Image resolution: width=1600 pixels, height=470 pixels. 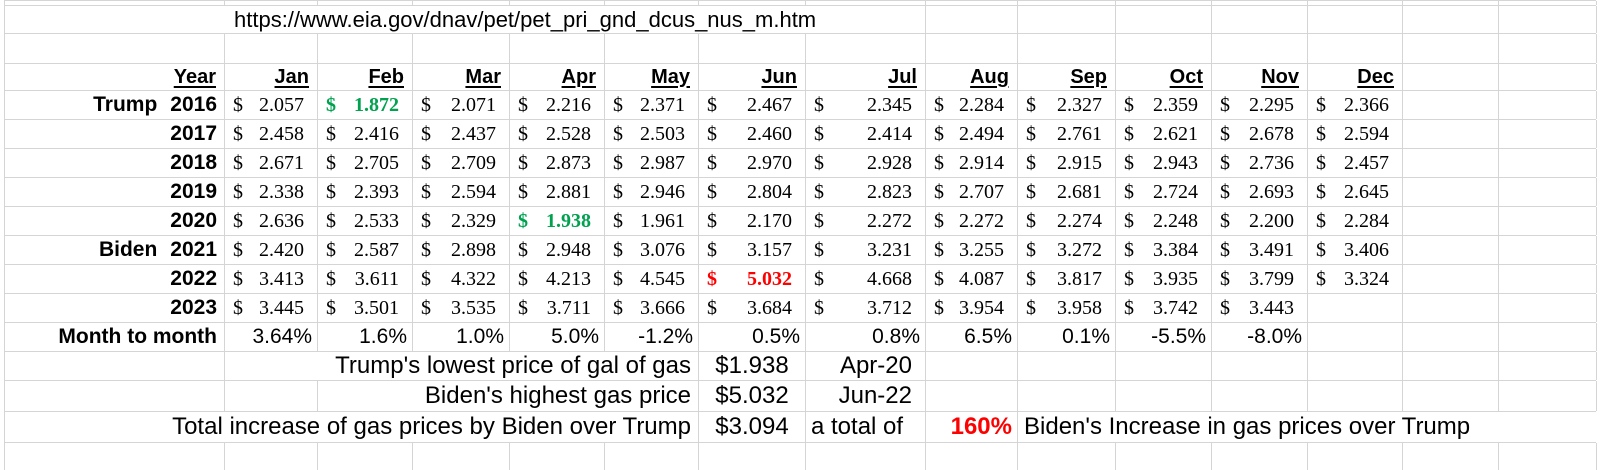 What do you see at coordinates (1164, 221) in the screenshot?
I see `price-cell: $2.248` at bounding box center [1164, 221].